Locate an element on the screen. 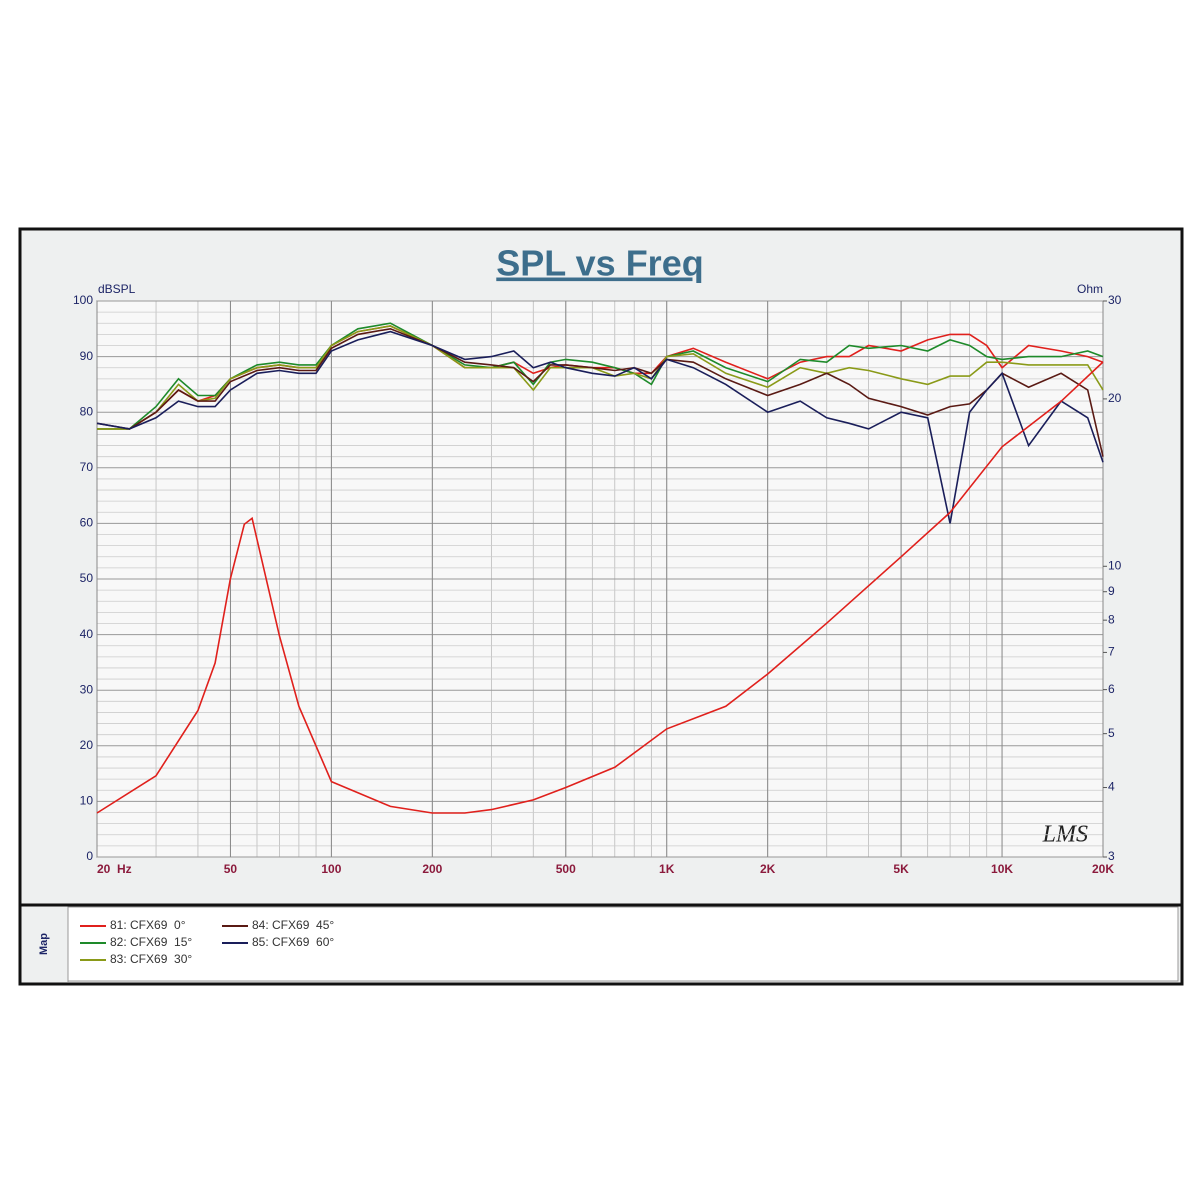  x-tick-label: 20K is located at coordinates (1103, 869).